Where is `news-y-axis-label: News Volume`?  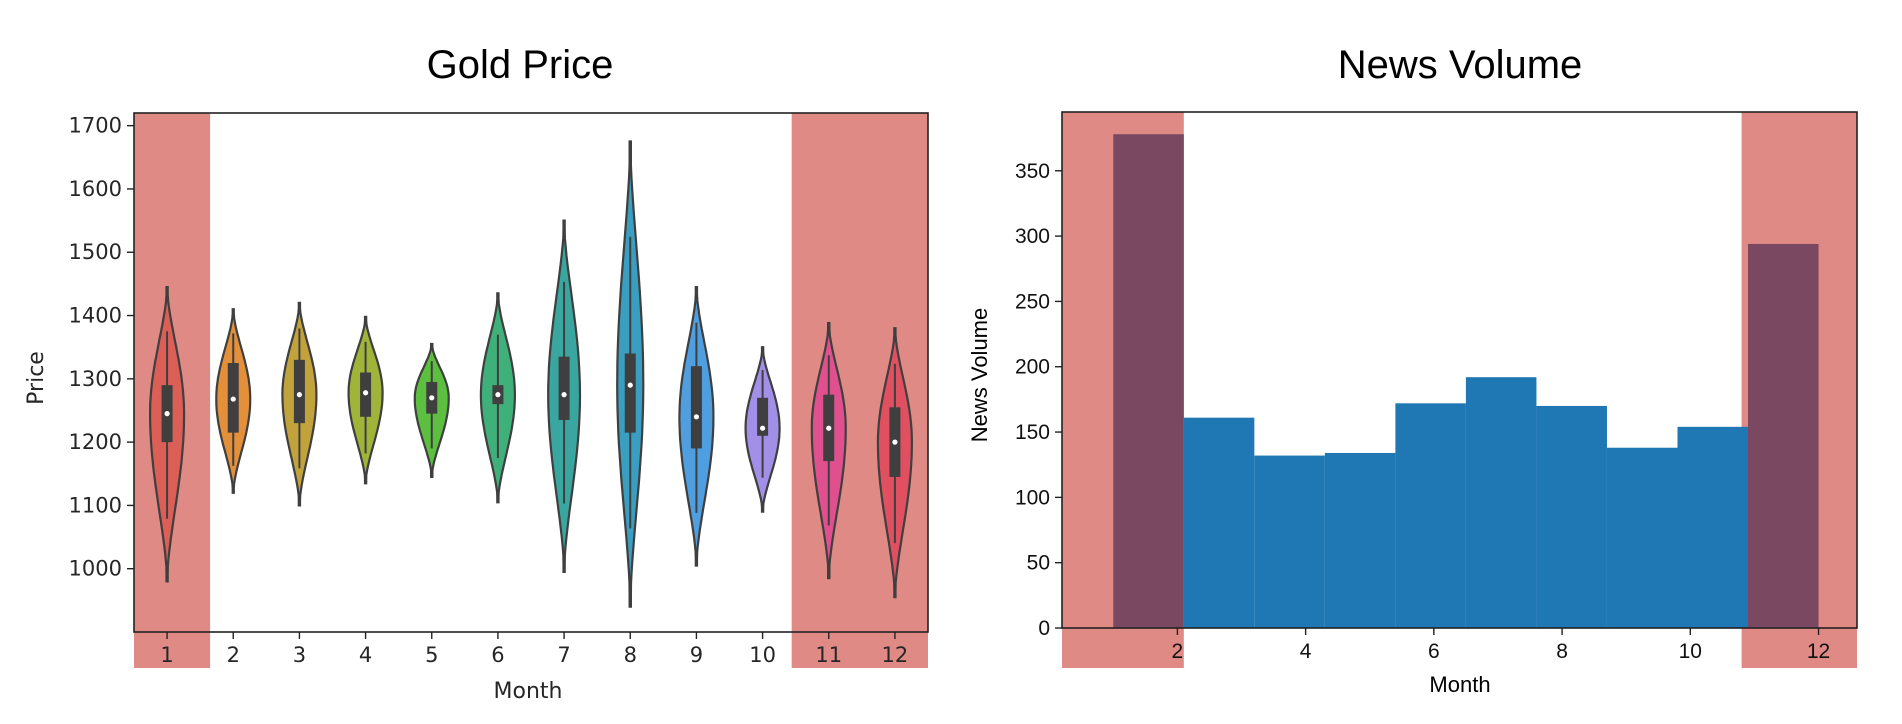 news-y-axis-label: News Volume is located at coordinates (979, 375).